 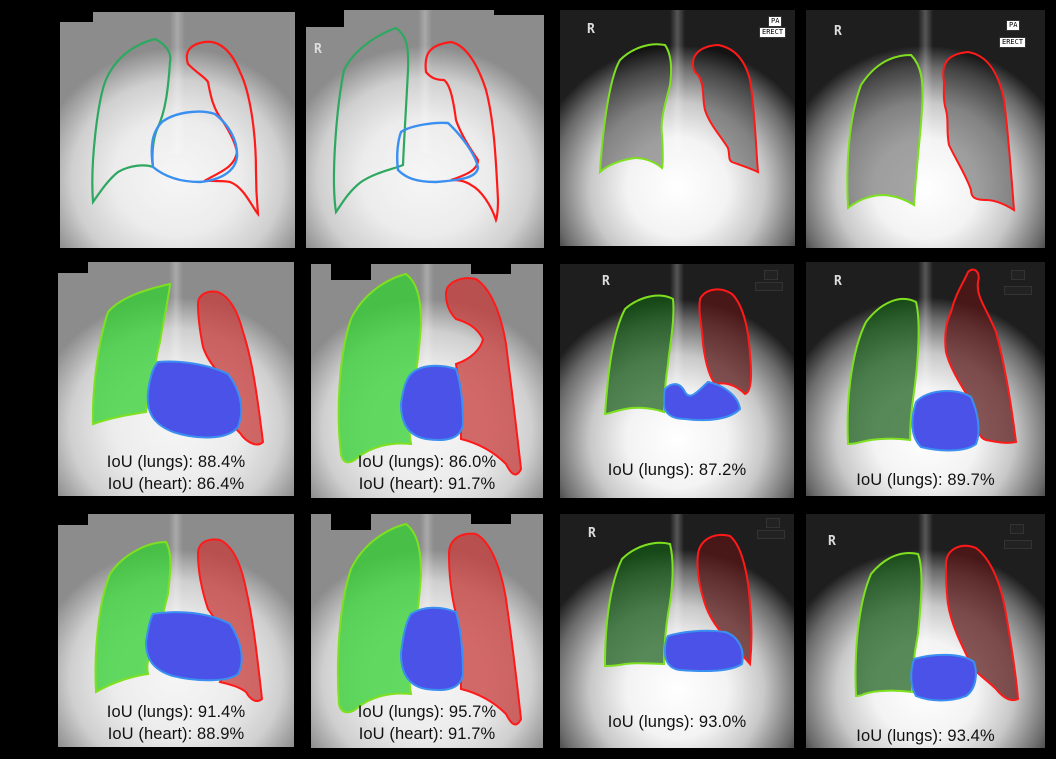 What do you see at coordinates (773, 32) in the screenshot?
I see `erect-tag: ERECT` at bounding box center [773, 32].